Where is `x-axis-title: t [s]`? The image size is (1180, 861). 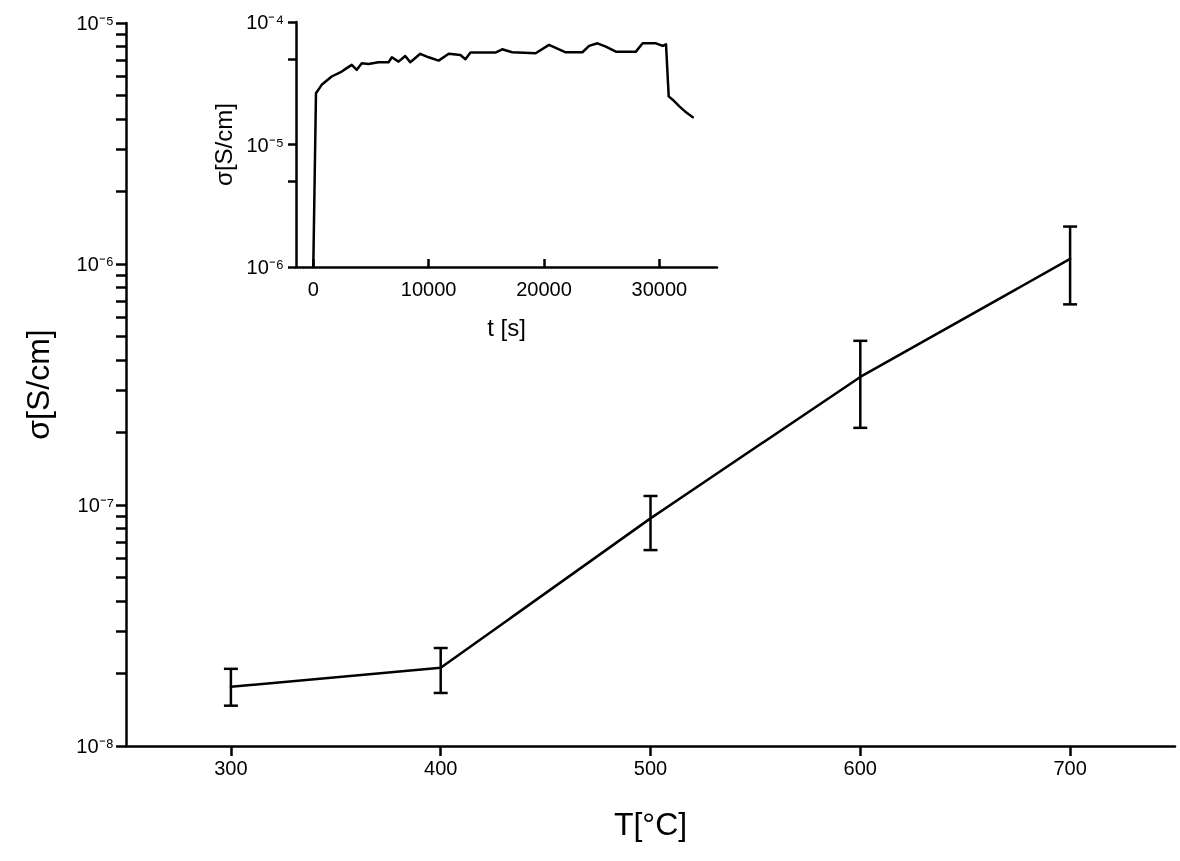
x-axis-title: t [s] is located at coordinates (506, 327).